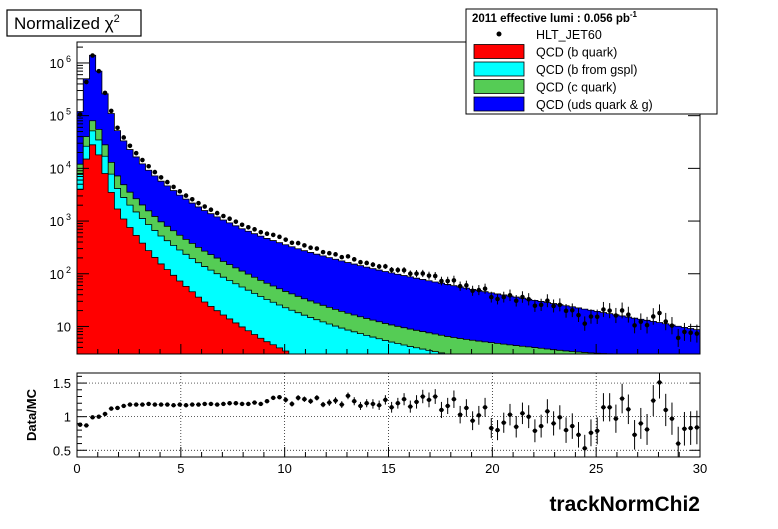 This screenshot has width=778, height=529. I want to click on y-tick-exponent: 5, so click(68, 112).